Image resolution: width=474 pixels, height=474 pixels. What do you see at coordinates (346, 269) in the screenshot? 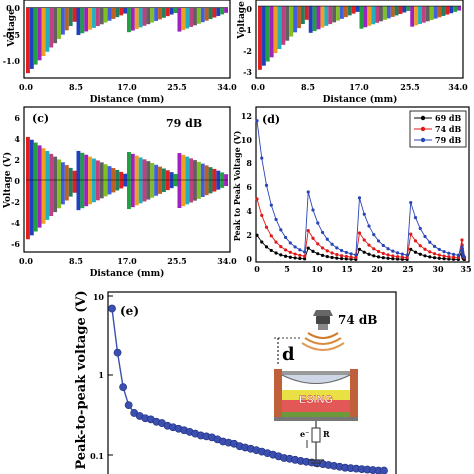
I see `panel-d-xtick: 15` at bounding box center [346, 269].